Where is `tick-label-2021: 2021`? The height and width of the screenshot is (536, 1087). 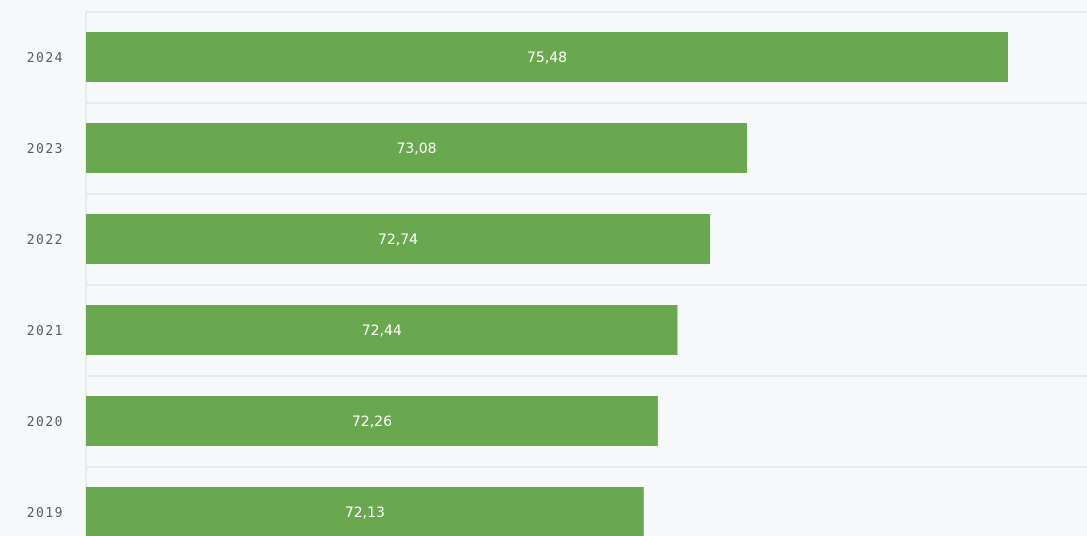
tick-label-2021: 2021 is located at coordinates (45, 331).